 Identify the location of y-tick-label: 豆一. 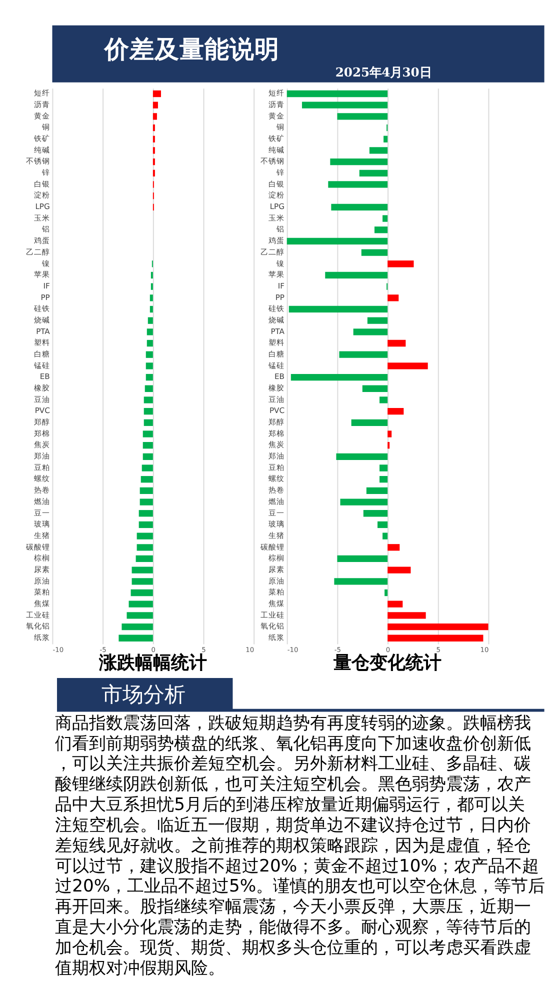
(42, 513).